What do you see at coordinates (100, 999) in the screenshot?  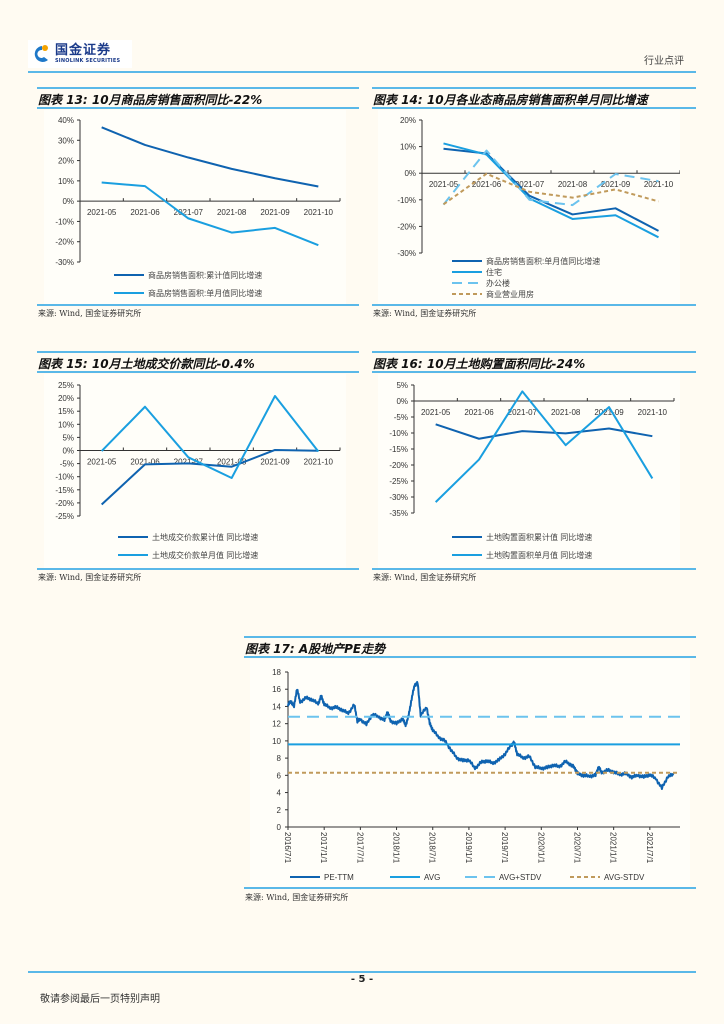 I see `disclaimer-link: 敬请参阅最后一页特别声明` at bounding box center [100, 999].